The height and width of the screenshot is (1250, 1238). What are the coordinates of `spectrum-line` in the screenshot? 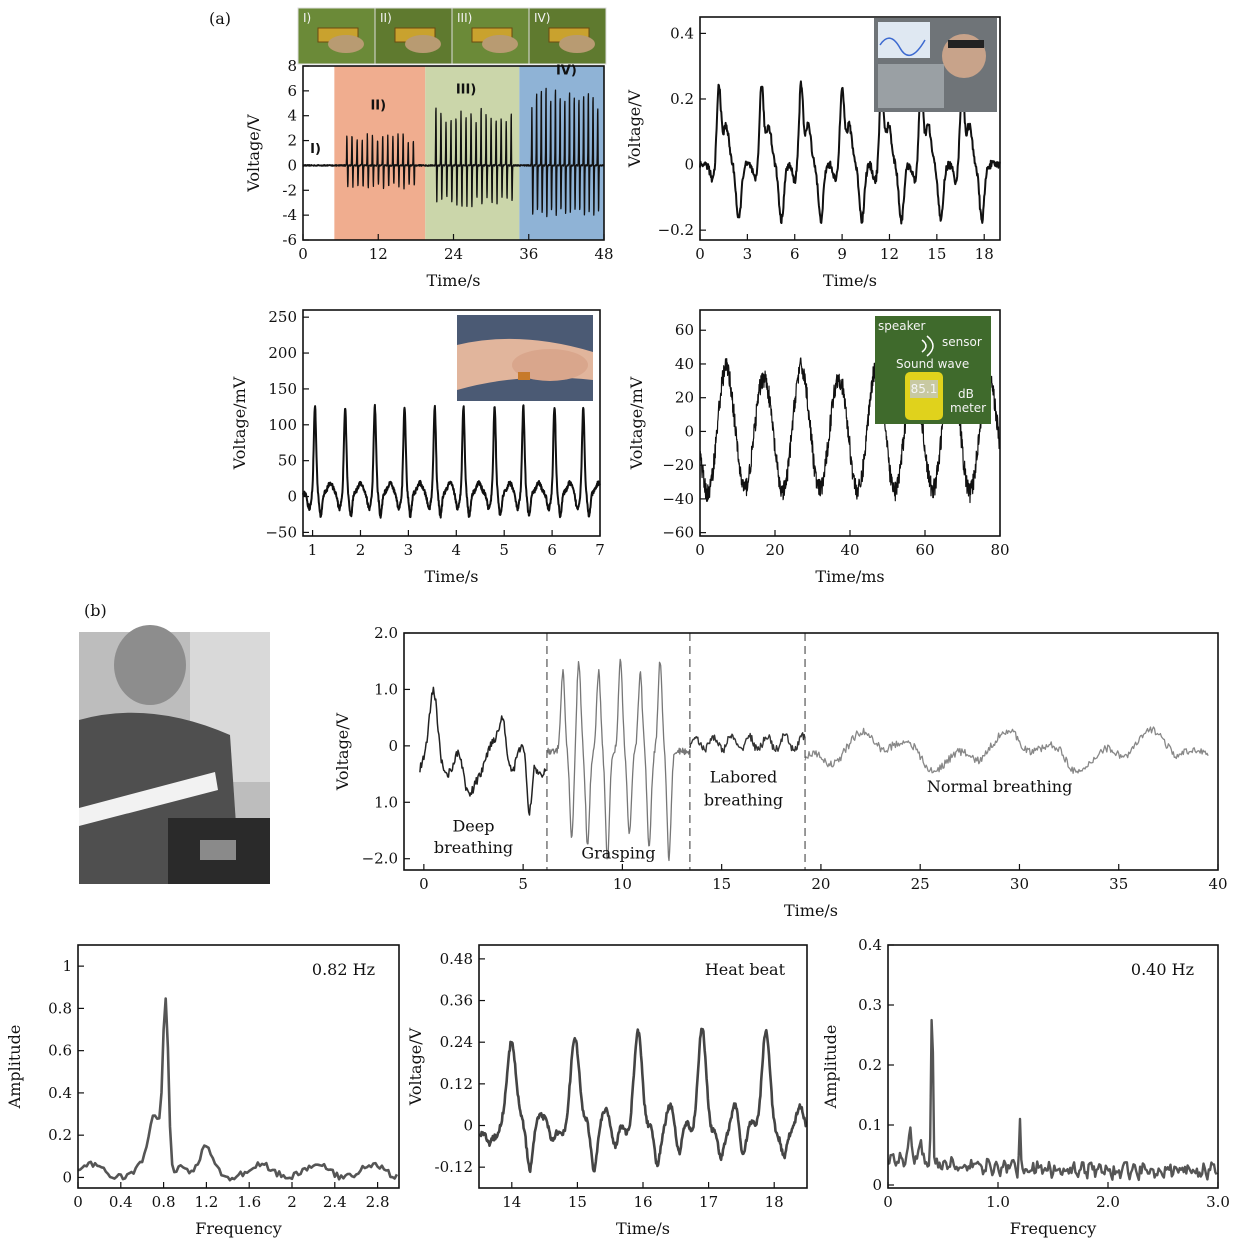 It's located at (238, 1089).